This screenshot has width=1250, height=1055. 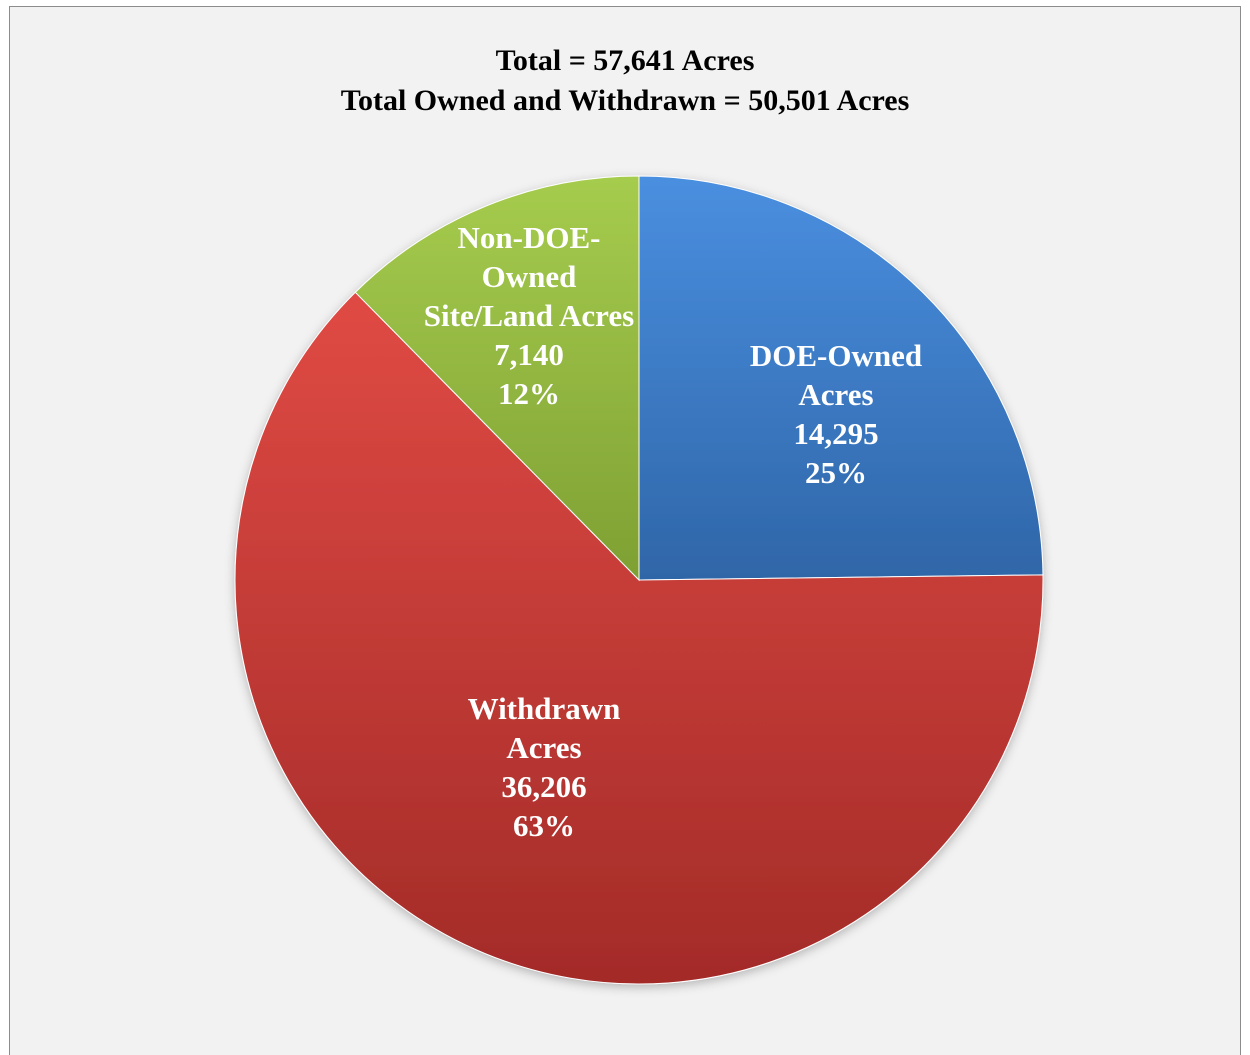 I want to click on slice-label-doe: DOE-Owned Acres 14,295 25%, so click(x=836, y=414).